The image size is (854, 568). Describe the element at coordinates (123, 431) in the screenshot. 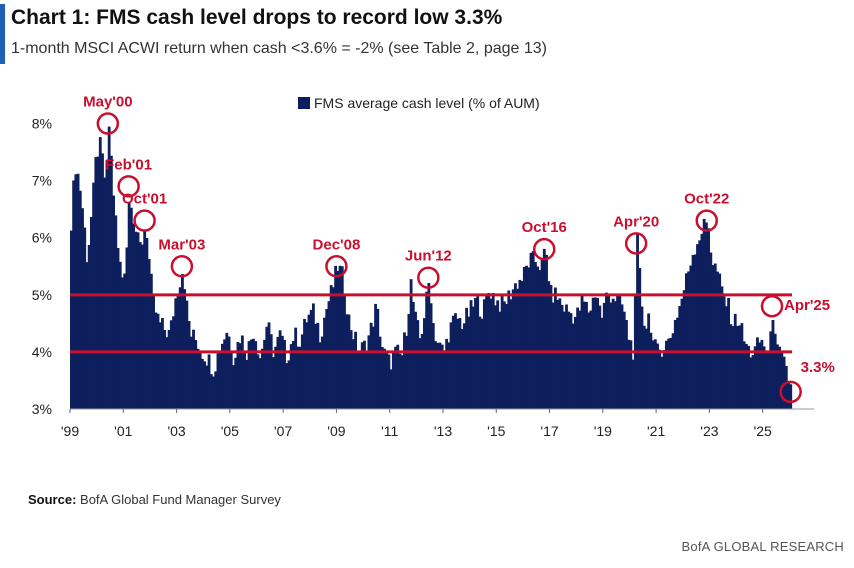

I see `x-tick-label: '01` at that location.